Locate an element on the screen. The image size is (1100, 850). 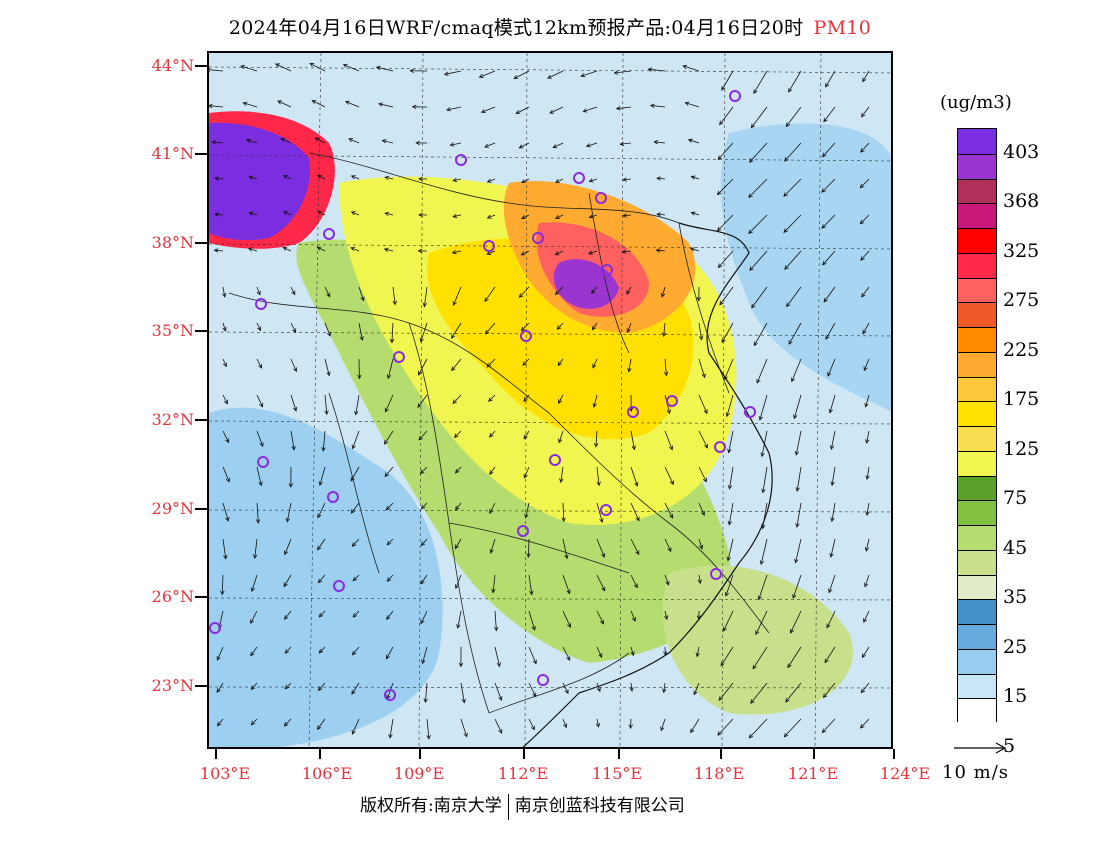
colorbar-label: 25 is located at coordinates (1015, 646).